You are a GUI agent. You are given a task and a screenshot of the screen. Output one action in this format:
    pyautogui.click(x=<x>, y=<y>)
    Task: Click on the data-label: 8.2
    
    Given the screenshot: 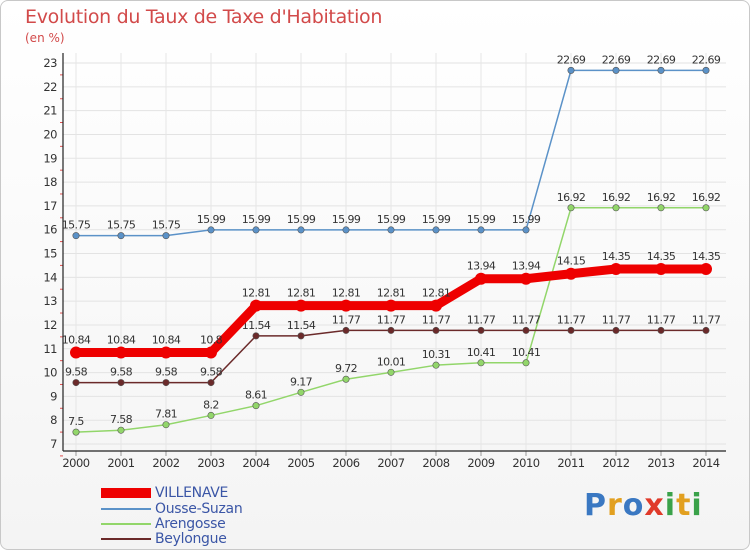 What is the action you would take?
    pyautogui.click(x=211, y=404)
    